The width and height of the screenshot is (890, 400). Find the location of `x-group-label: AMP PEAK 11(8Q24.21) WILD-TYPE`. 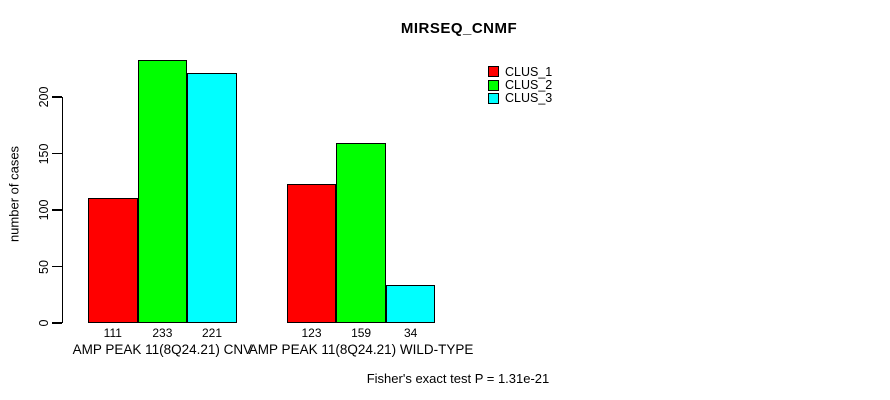

x-group-label: AMP PEAK 11(8Q24.21) WILD-TYPE is located at coordinates (361, 349).